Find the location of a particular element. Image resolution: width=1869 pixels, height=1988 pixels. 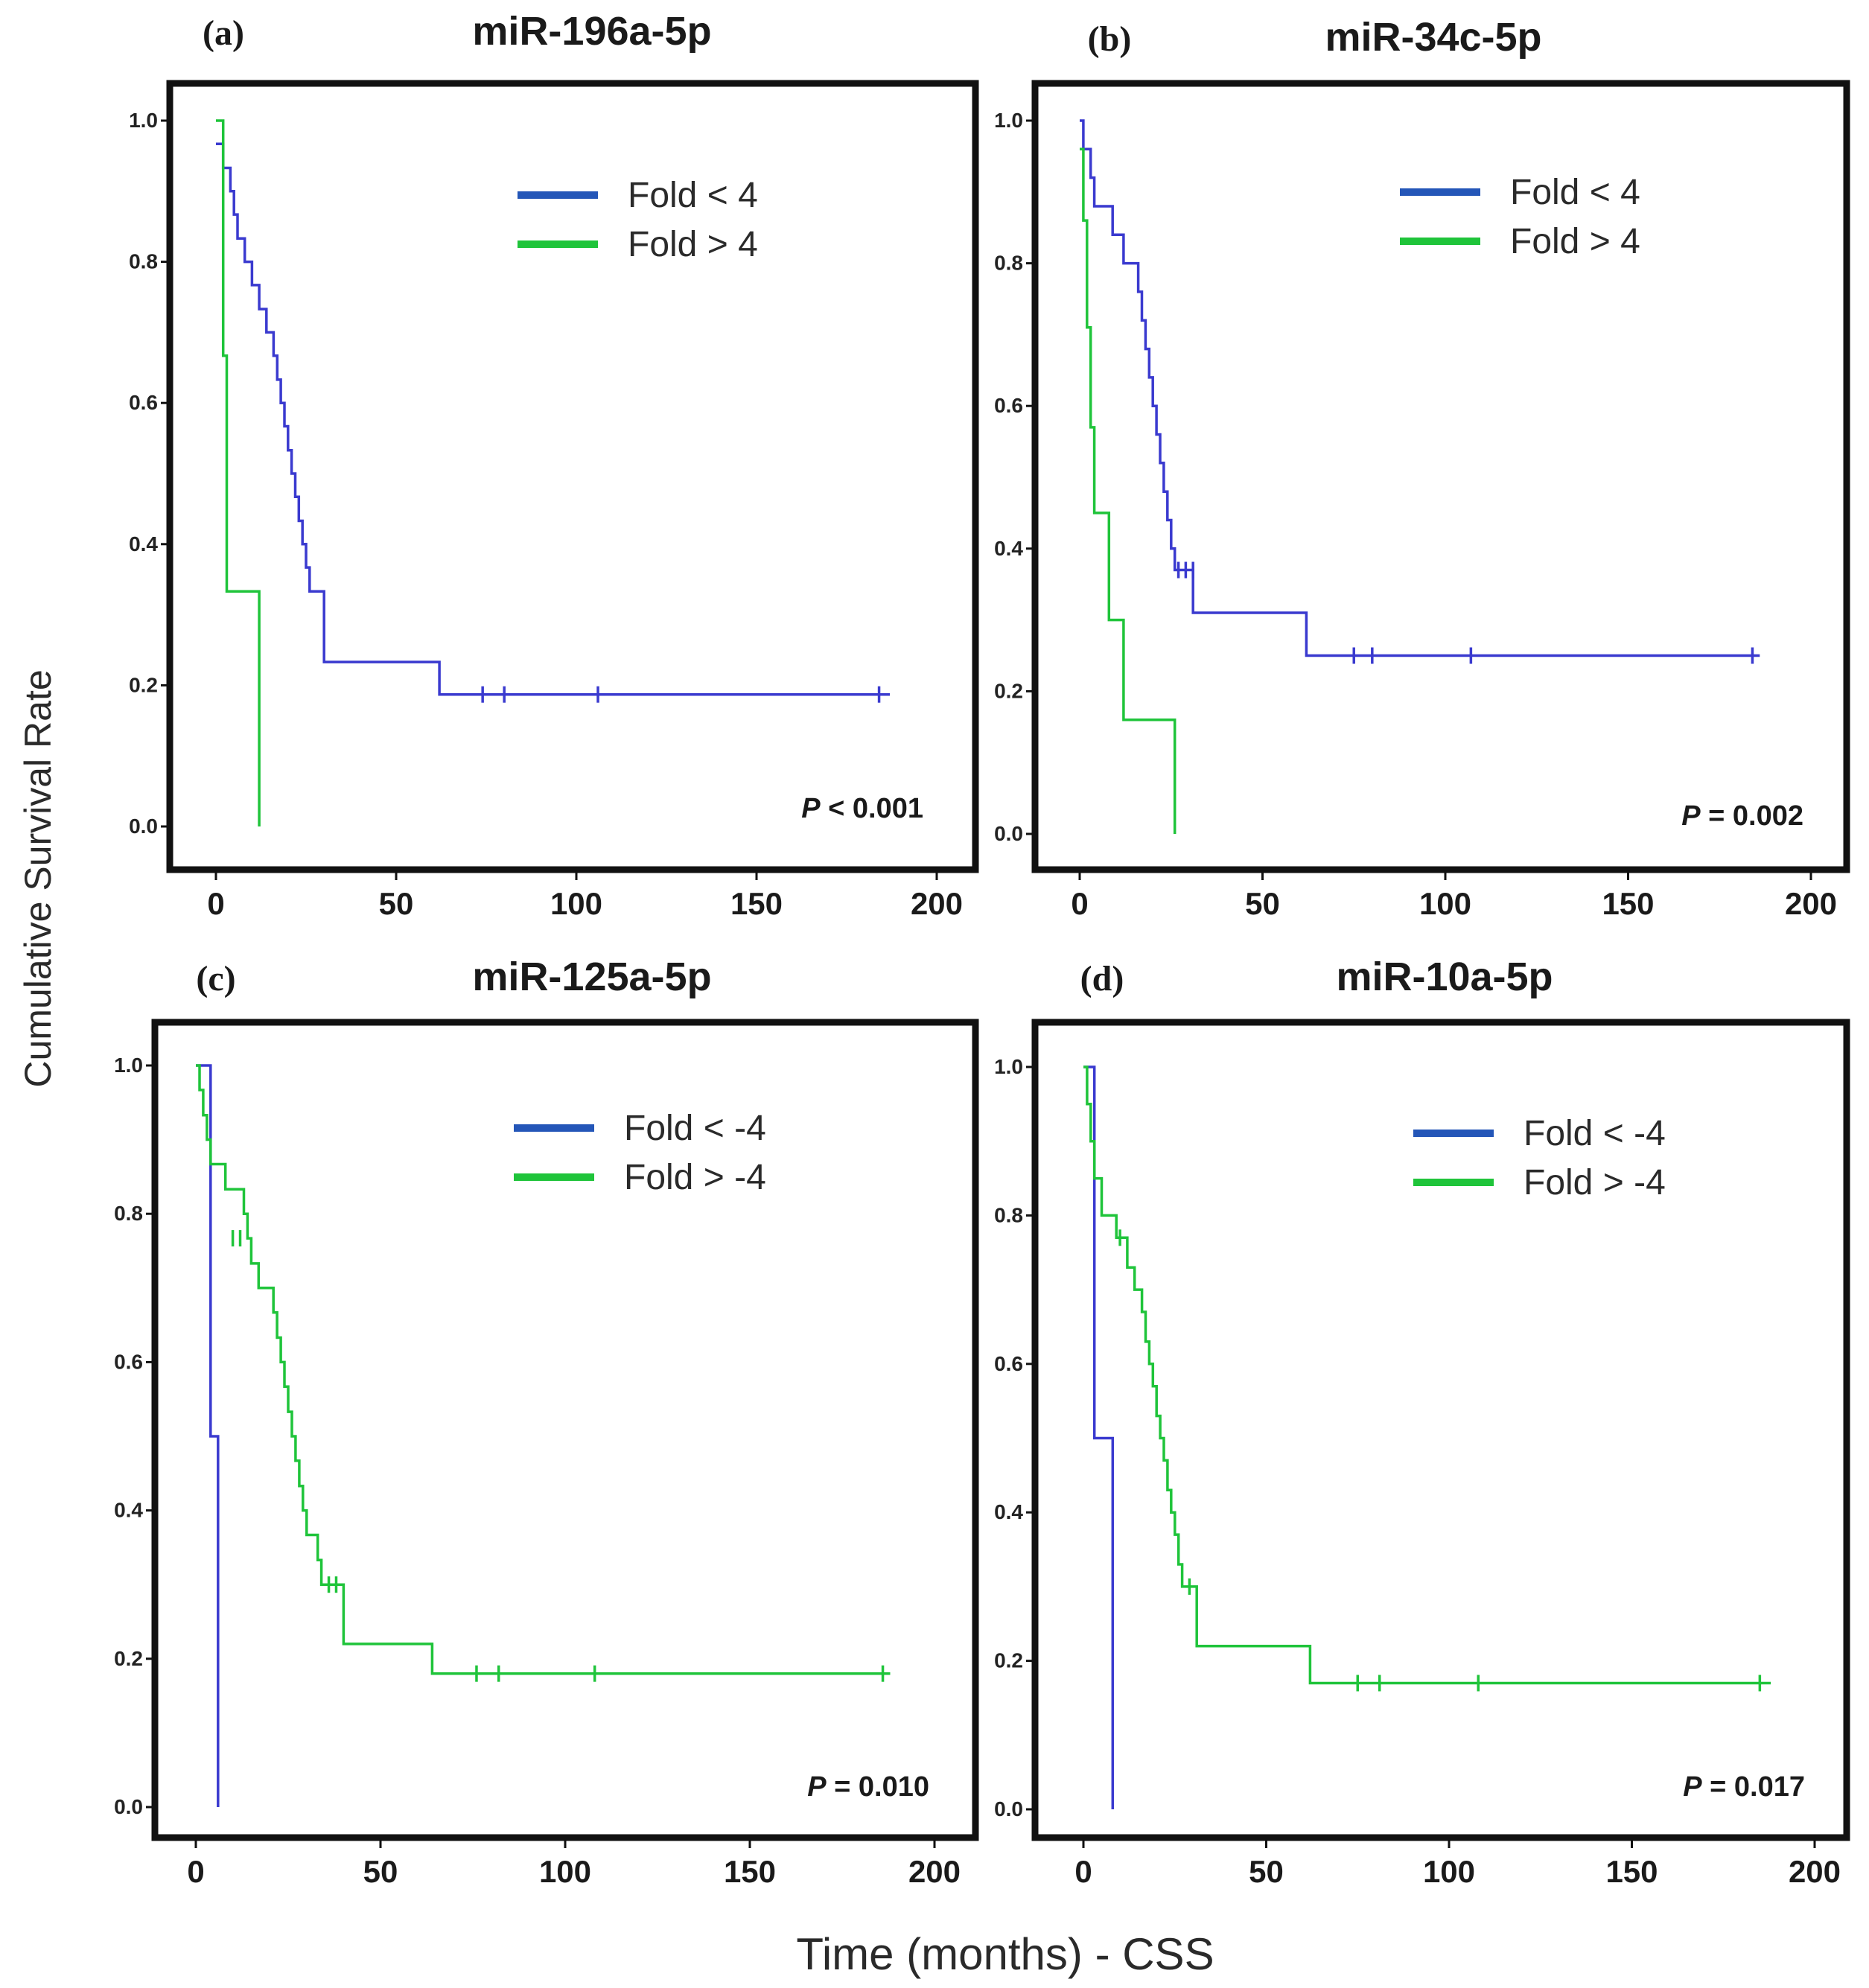

panel-label: (d) is located at coordinates (1102, 978).